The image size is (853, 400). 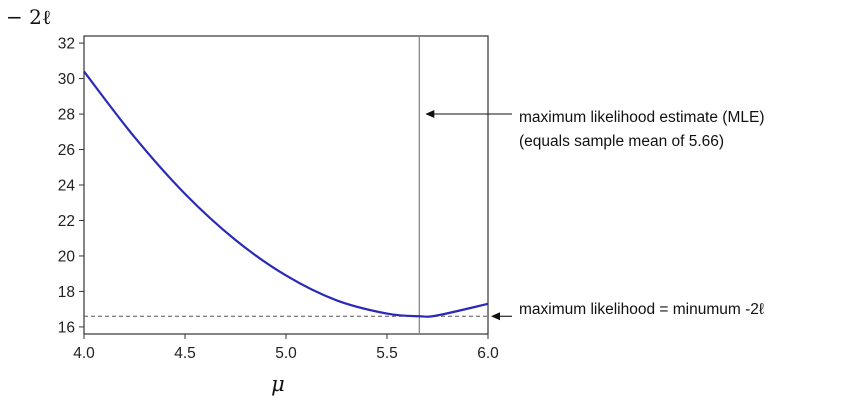 What do you see at coordinates (66, 221) in the screenshot?
I see `y-tick-label: 22` at bounding box center [66, 221].